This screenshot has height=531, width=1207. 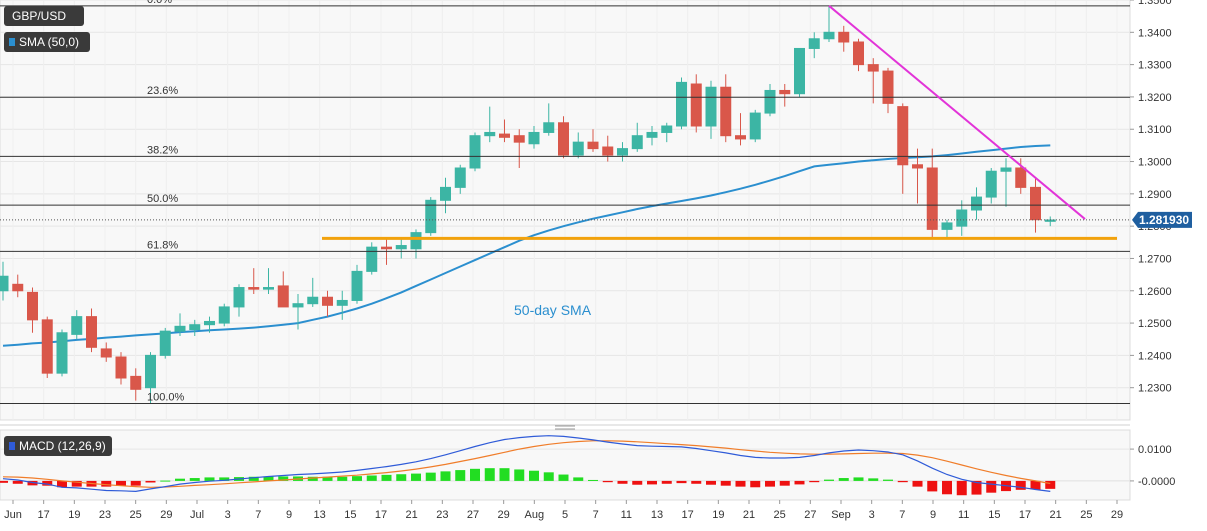 What do you see at coordinates (994, 515) in the screenshot?
I see `date-axis-label: 15` at bounding box center [994, 515].